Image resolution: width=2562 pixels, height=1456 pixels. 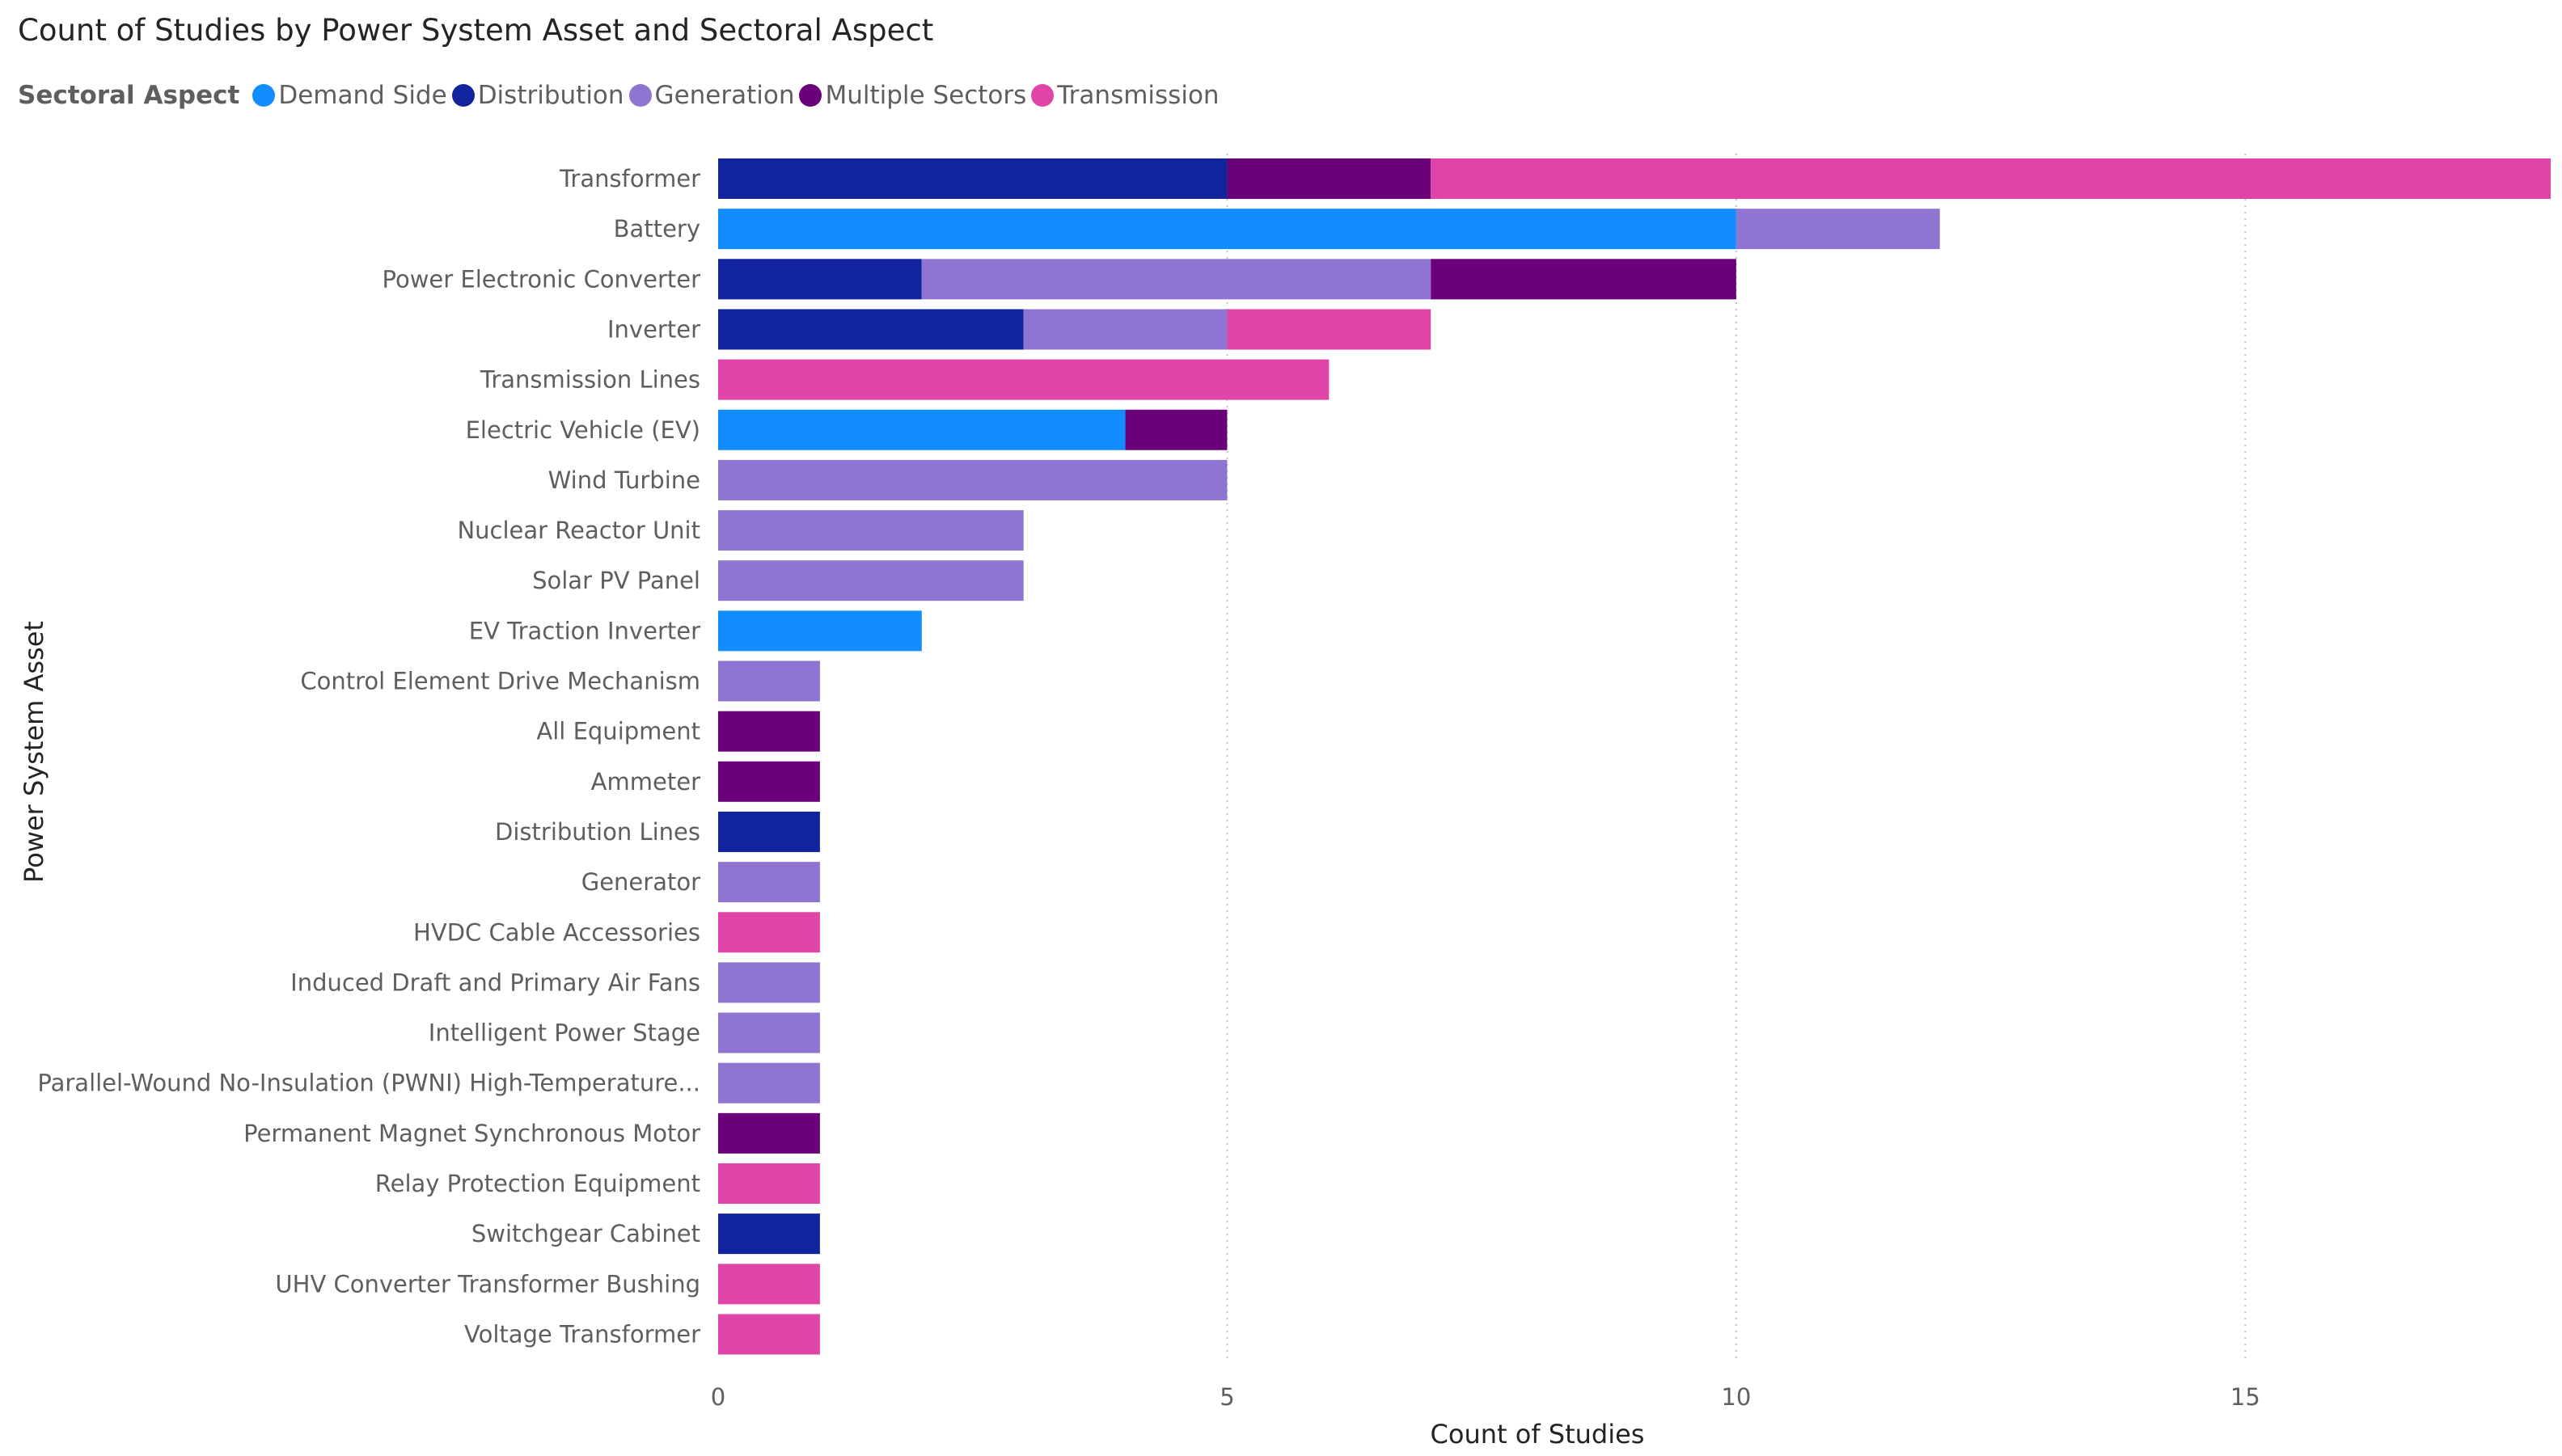 What do you see at coordinates (624, 480) in the screenshot?
I see `y-tick-label: Wind Turbine` at bounding box center [624, 480].